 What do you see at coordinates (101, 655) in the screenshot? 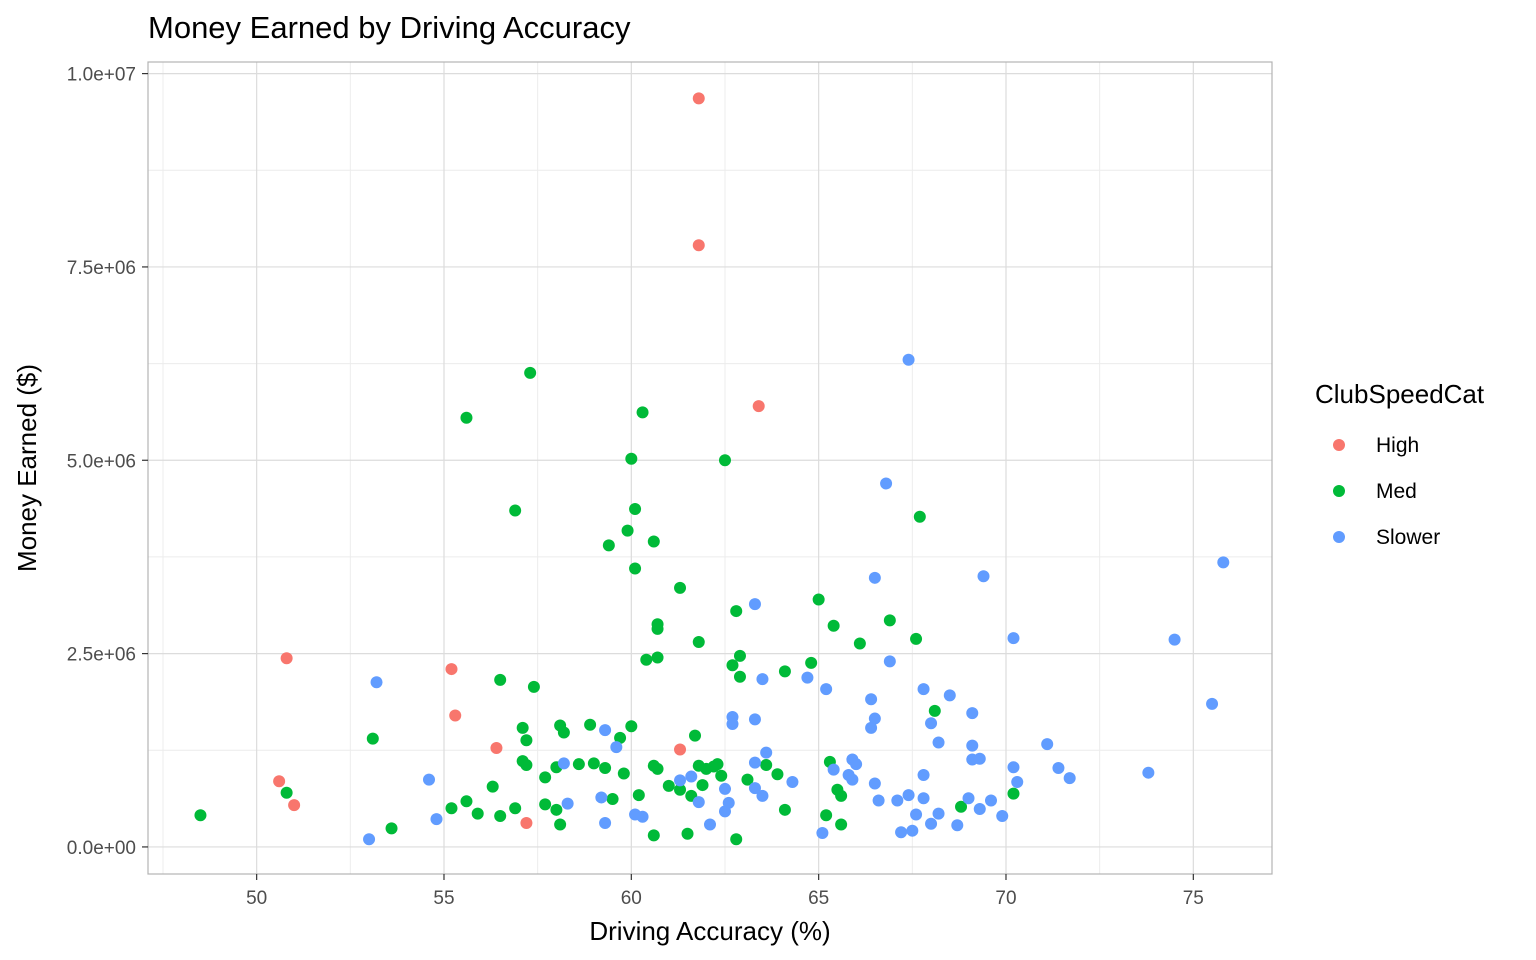
I see `y-tick-label: 2.5e+06` at bounding box center [101, 655].